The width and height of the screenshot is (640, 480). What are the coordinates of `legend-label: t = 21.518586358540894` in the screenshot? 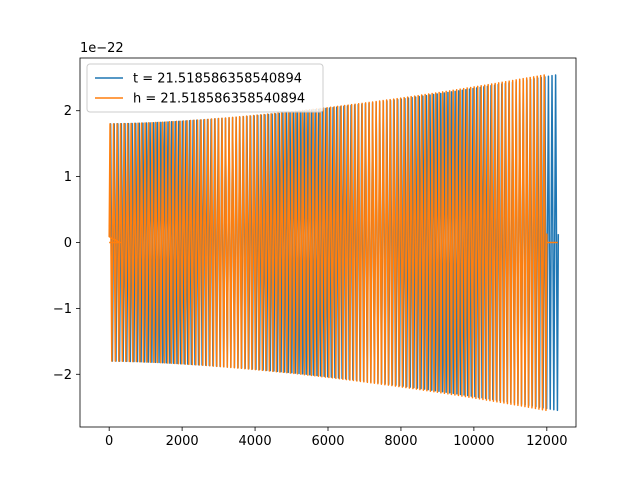 It's located at (217, 79).